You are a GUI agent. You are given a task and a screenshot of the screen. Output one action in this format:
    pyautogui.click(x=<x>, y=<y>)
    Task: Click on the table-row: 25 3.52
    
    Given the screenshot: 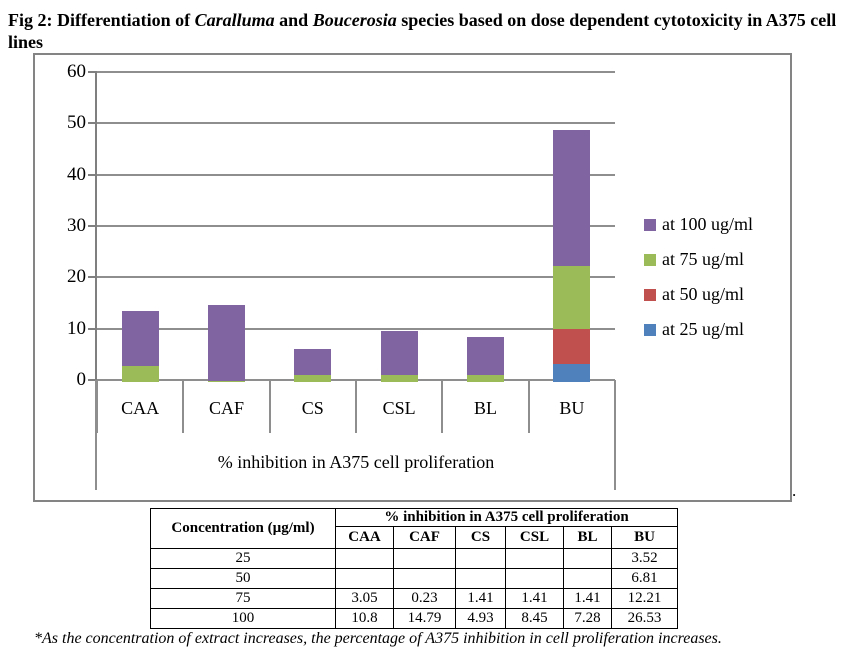 What is the action you would take?
    pyautogui.click(x=414, y=558)
    